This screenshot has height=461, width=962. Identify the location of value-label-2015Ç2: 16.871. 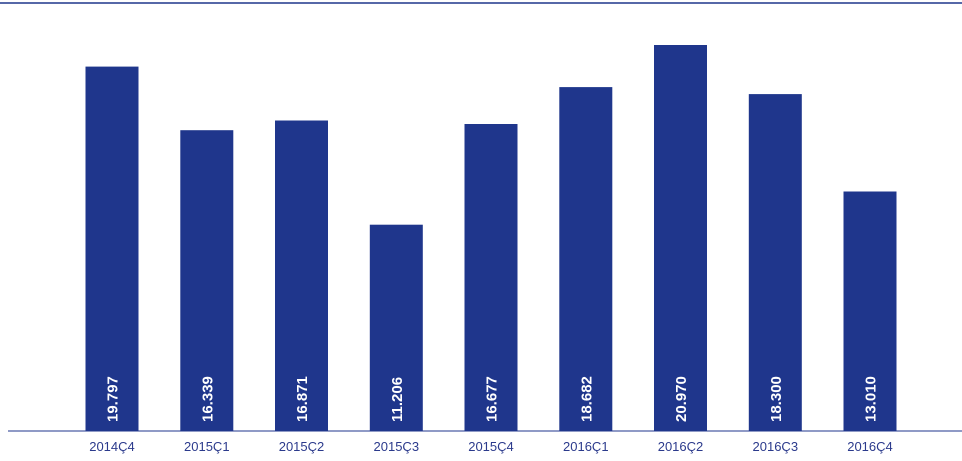
(302, 399).